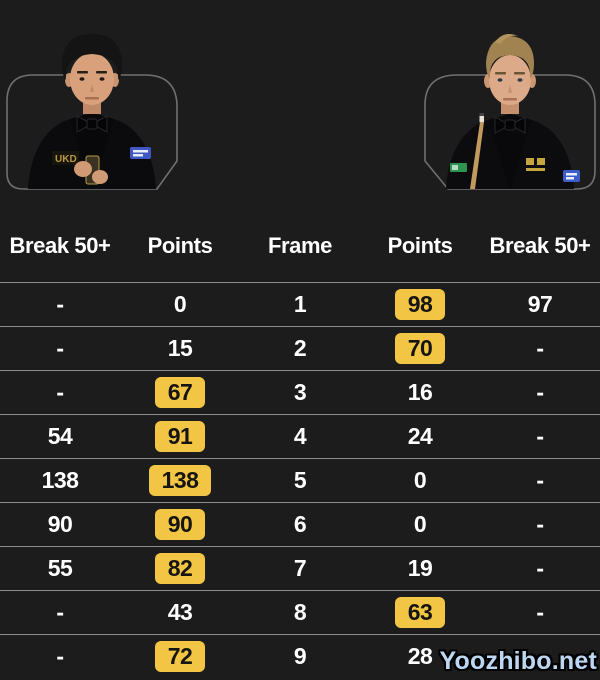  I want to click on frame-number-value: 2, so click(300, 348).